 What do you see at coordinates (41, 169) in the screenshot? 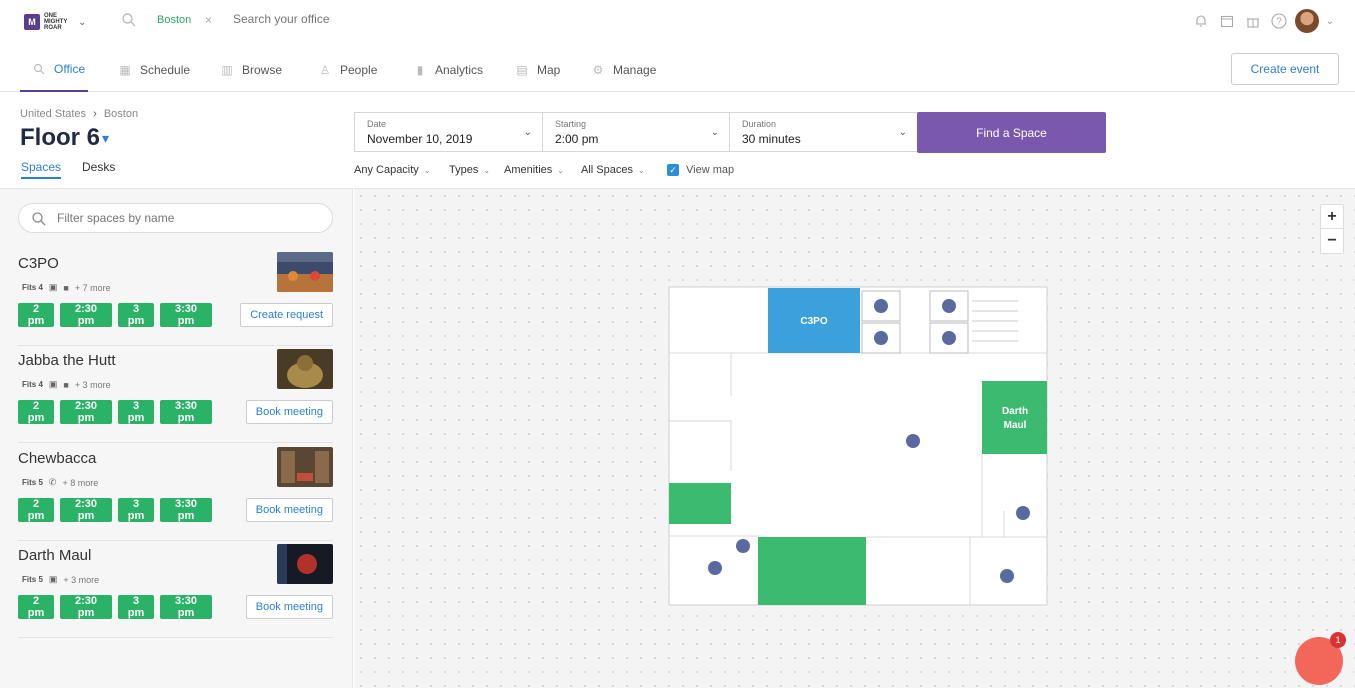
I see `tab-spaces: Spaces` at bounding box center [41, 169].